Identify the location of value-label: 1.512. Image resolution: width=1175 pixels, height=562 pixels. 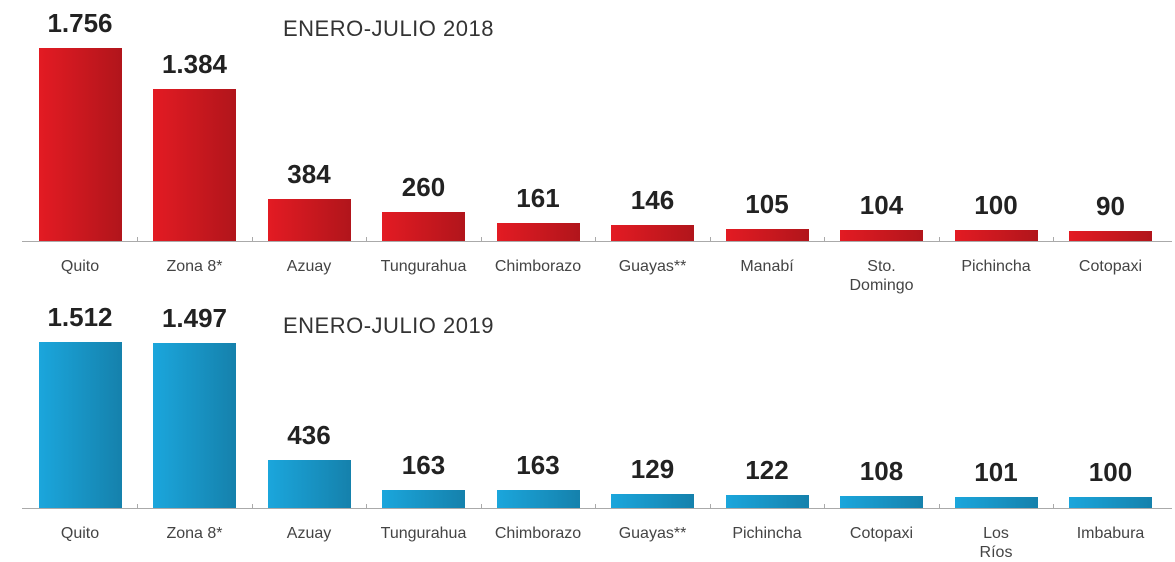
(80, 316).